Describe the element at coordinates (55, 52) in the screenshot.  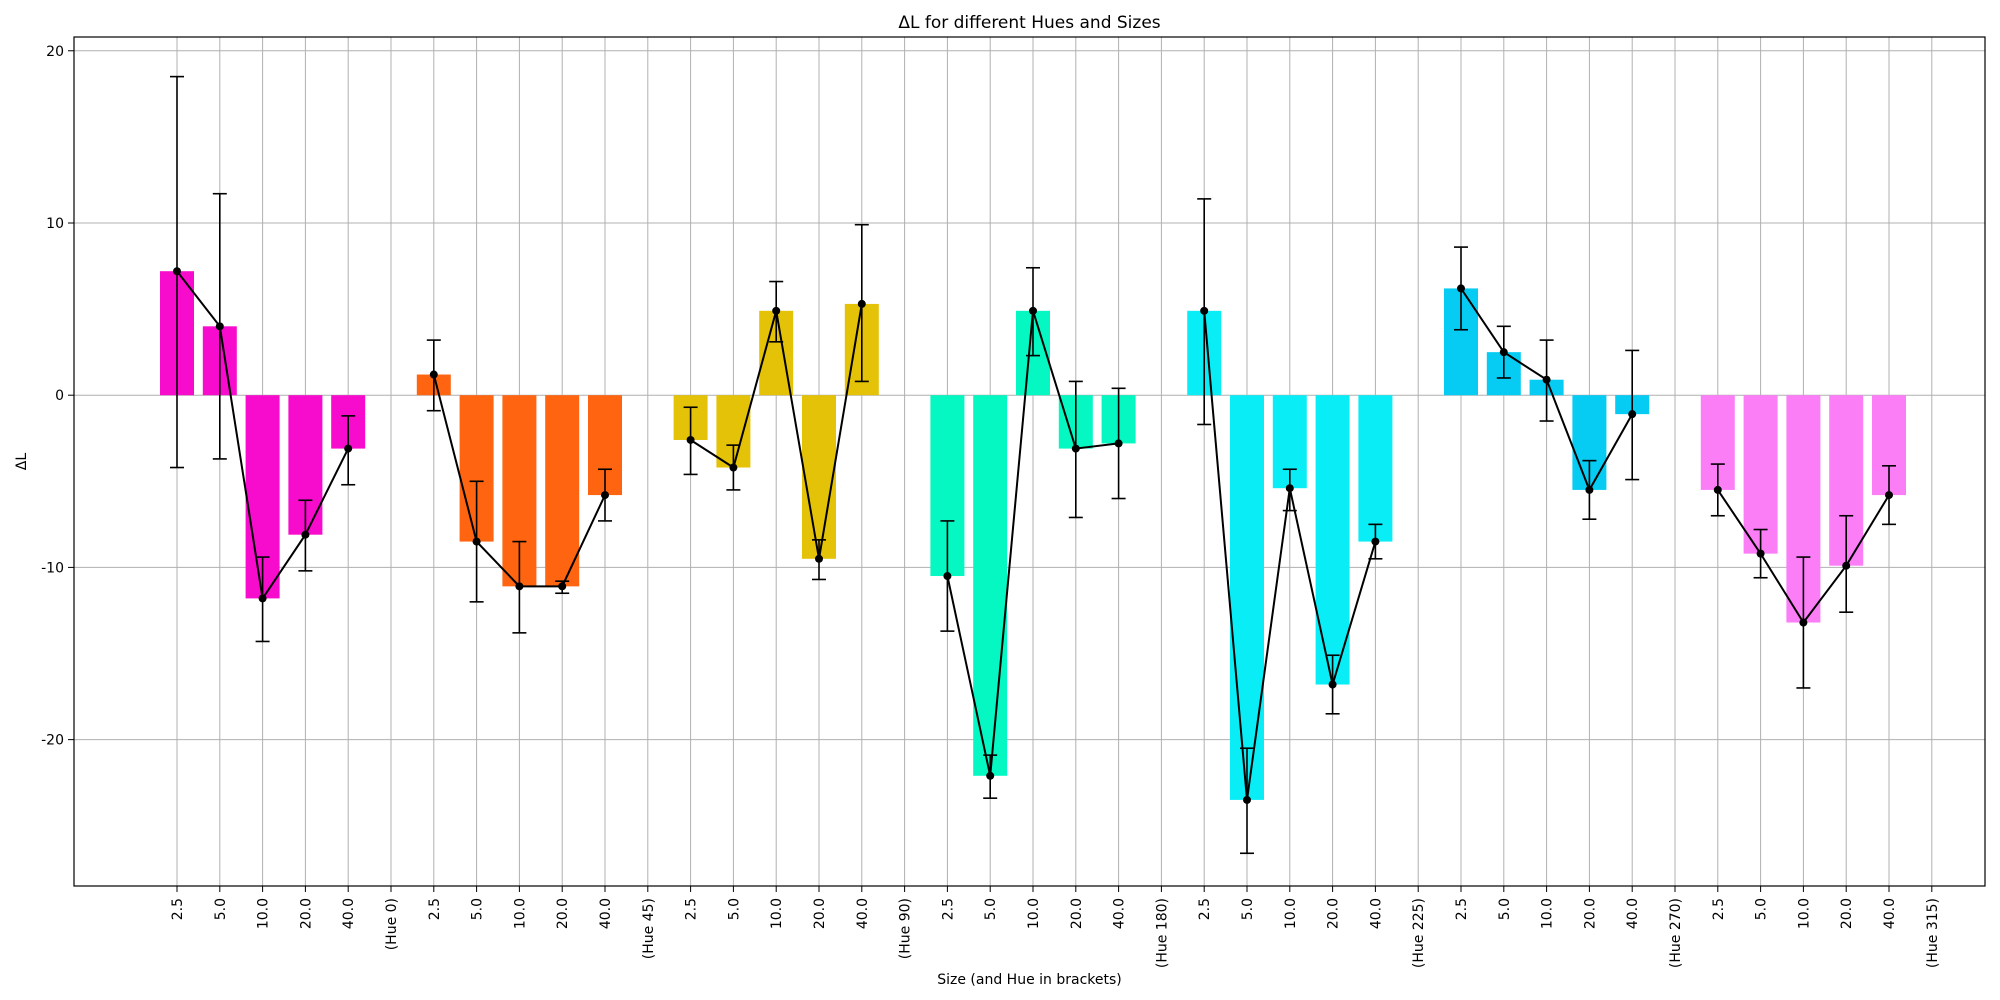
I see `y-tick-label: 20` at that location.